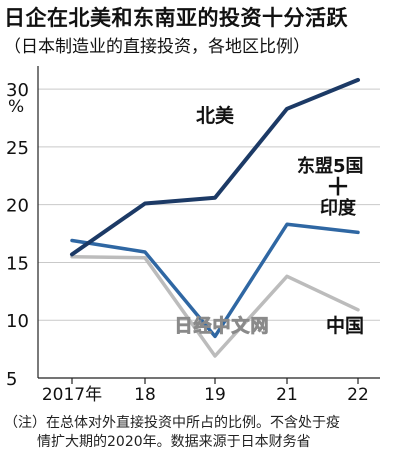 Image resolution: width=400 pixels, height=467 pixels. I want to click on series-label-1-part-1: 东盟5国, so click(330, 166).